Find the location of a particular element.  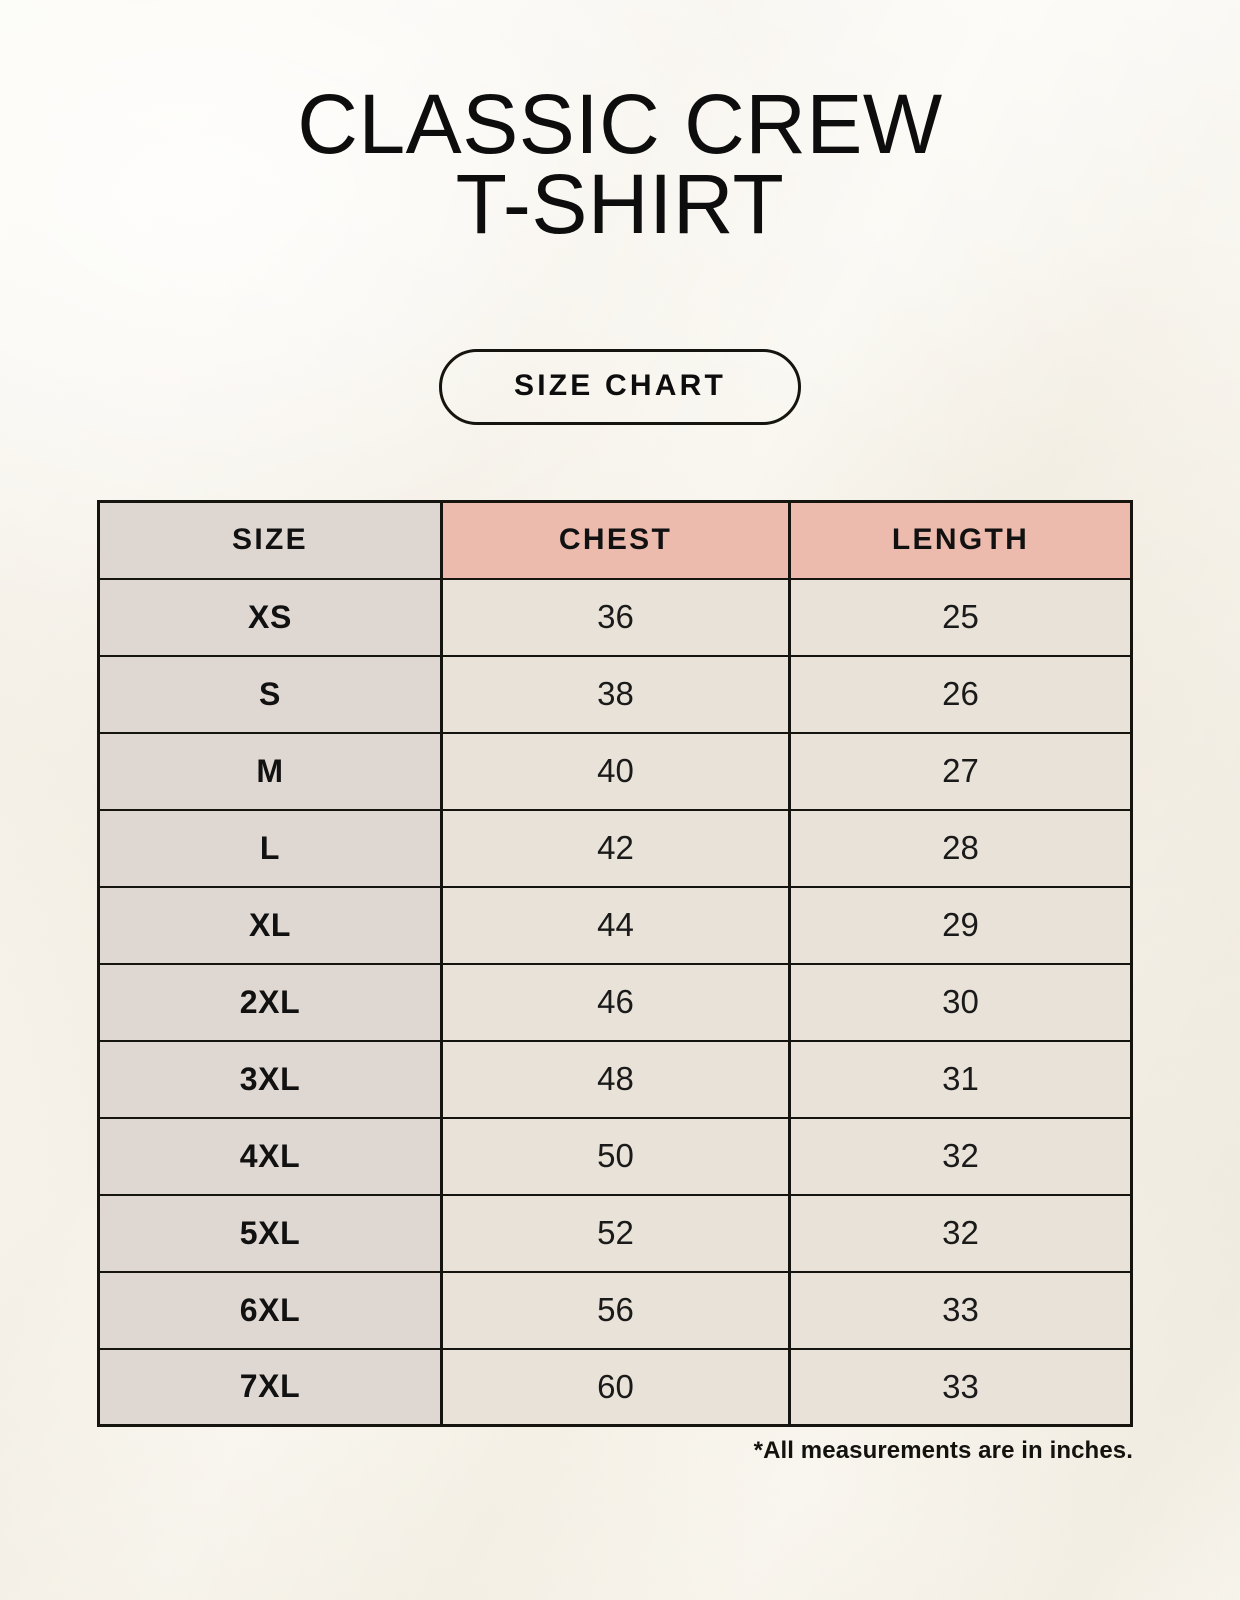

column-header-chest: CHEST is located at coordinates (615, 540).